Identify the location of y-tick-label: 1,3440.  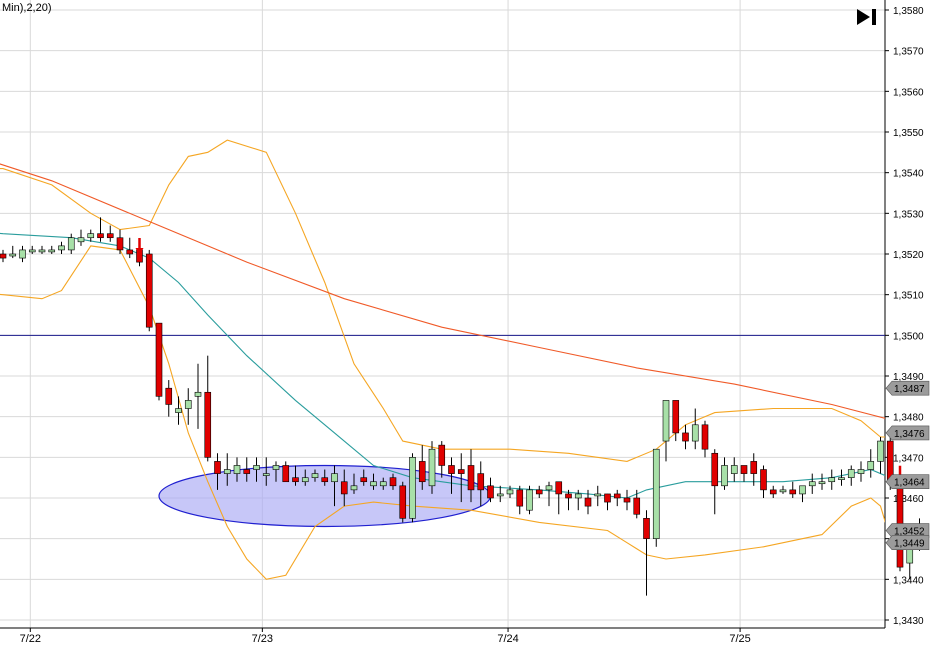
(908, 580).